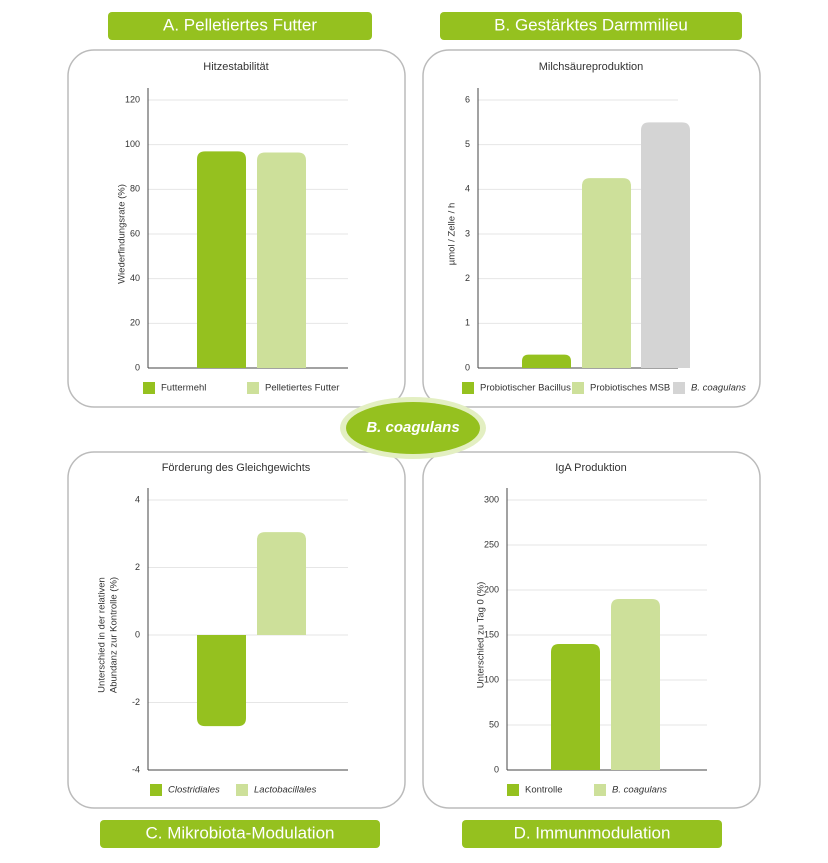 The width and height of the screenshot is (828, 863). I want to click on y-tick-label: 120, so click(132, 99).